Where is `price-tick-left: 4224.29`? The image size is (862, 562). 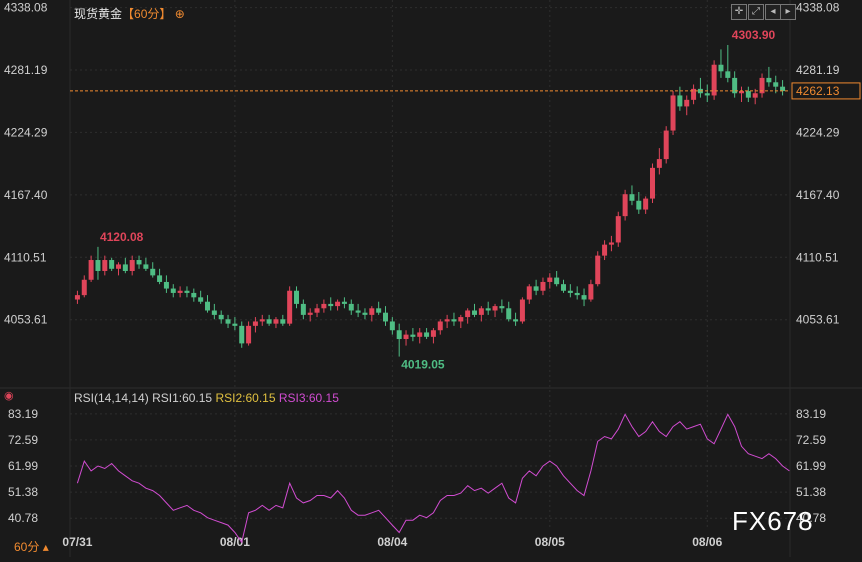 price-tick-left: 4224.29 is located at coordinates (26, 132).